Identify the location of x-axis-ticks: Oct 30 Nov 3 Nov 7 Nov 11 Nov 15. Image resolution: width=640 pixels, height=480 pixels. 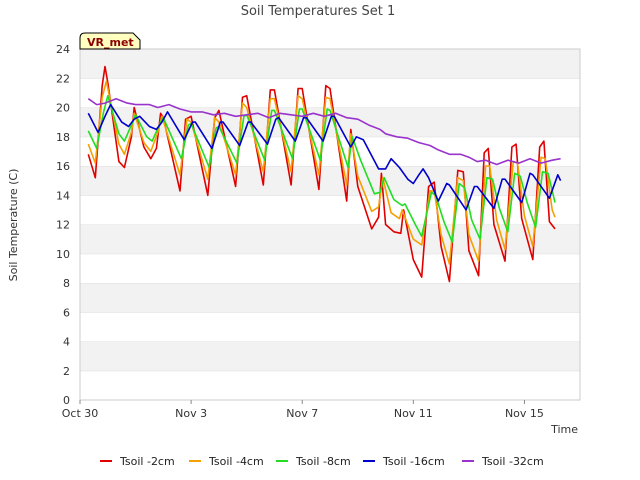
(303, 410).